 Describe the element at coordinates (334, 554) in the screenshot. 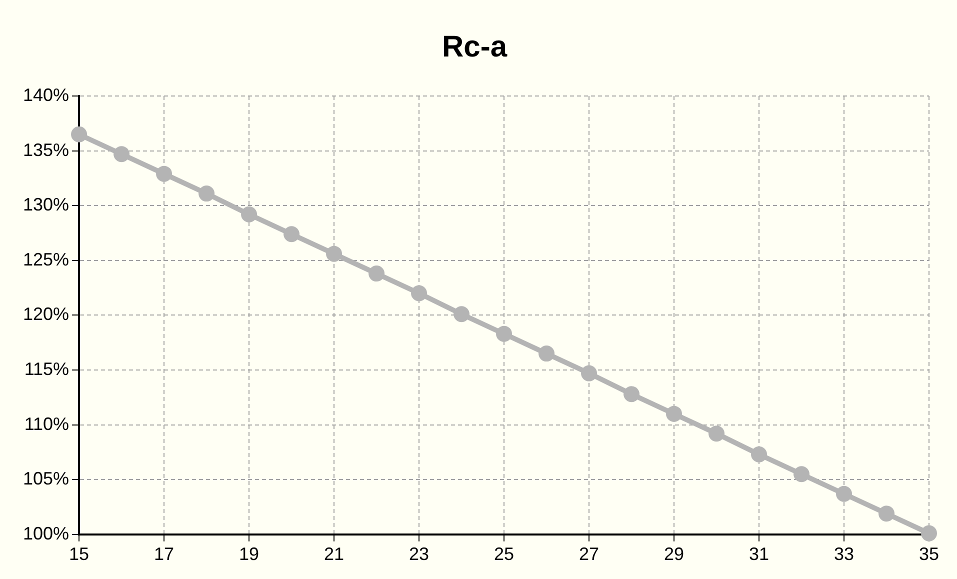

I see `x-tick-label: 21` at that location.